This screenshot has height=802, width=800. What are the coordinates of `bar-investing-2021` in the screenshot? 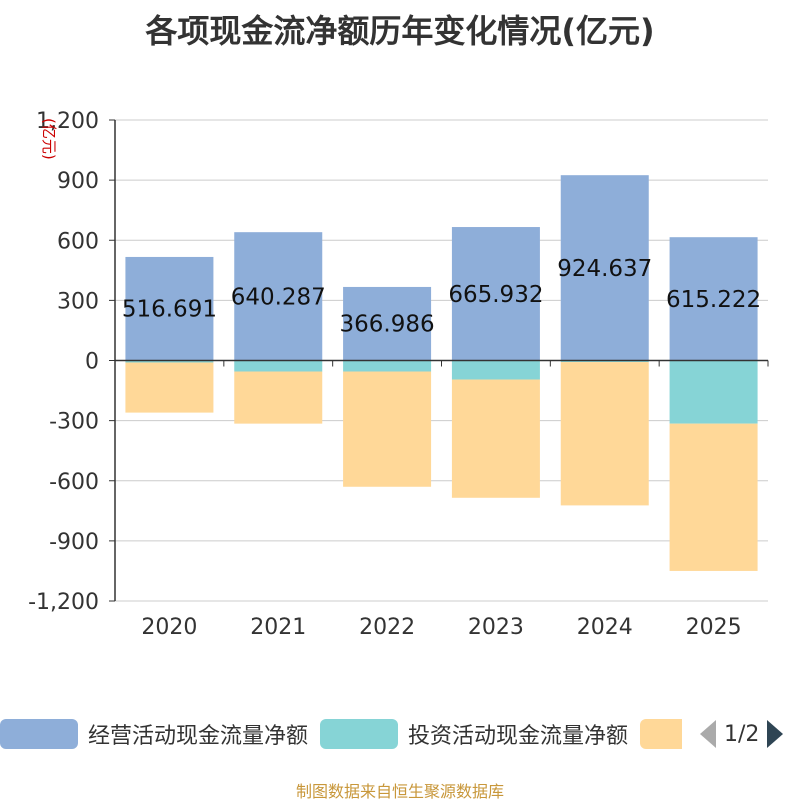 It's located at (278, 366).